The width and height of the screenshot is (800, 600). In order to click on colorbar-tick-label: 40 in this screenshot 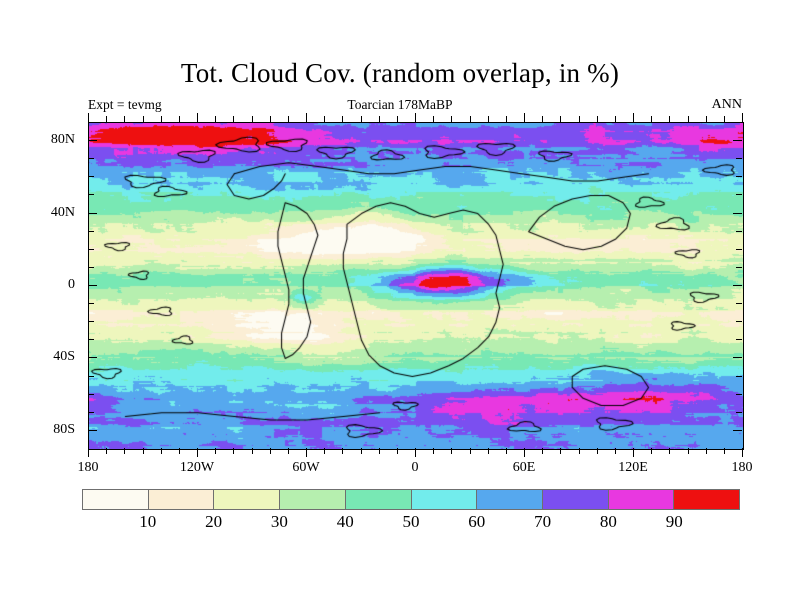, I will do `click(345, 521)`.